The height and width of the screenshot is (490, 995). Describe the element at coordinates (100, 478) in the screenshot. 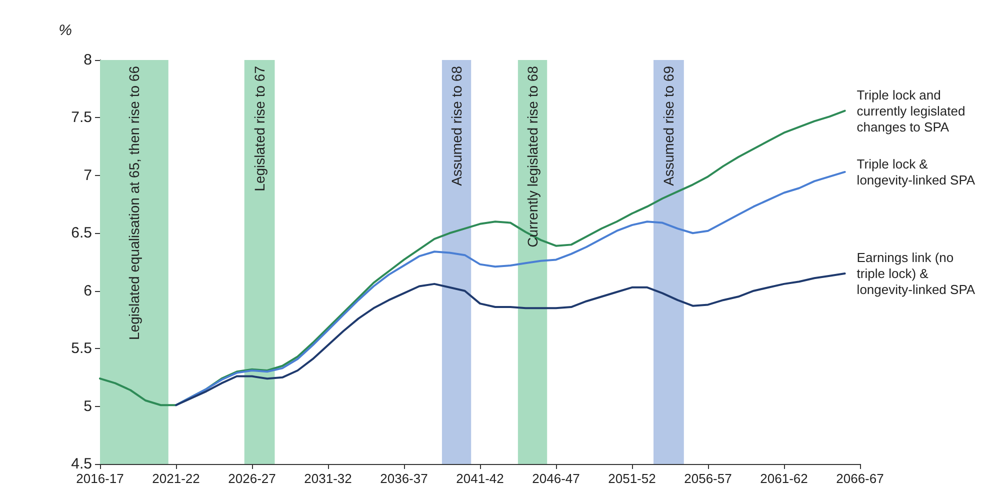

I see `x-tick-label: 2016-17` at that location.